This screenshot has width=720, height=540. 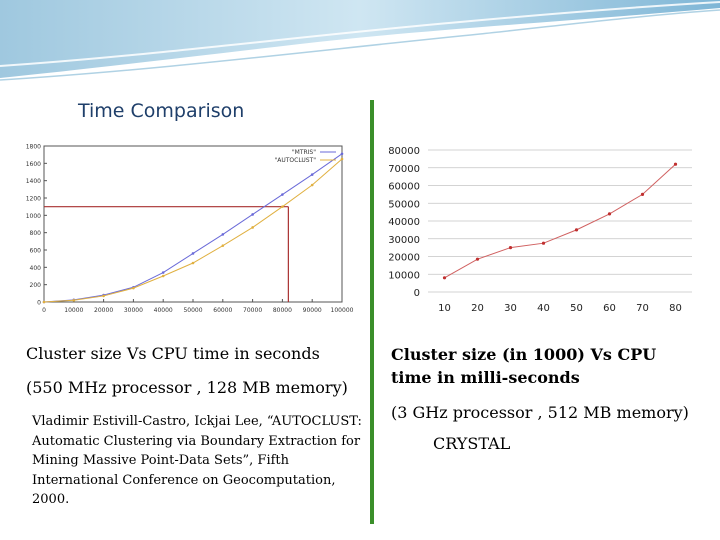 What do you see at coordinates (404, 240) in the screenshot?
I see `y-tick-label: 30000` at bounding box center [404, 240].